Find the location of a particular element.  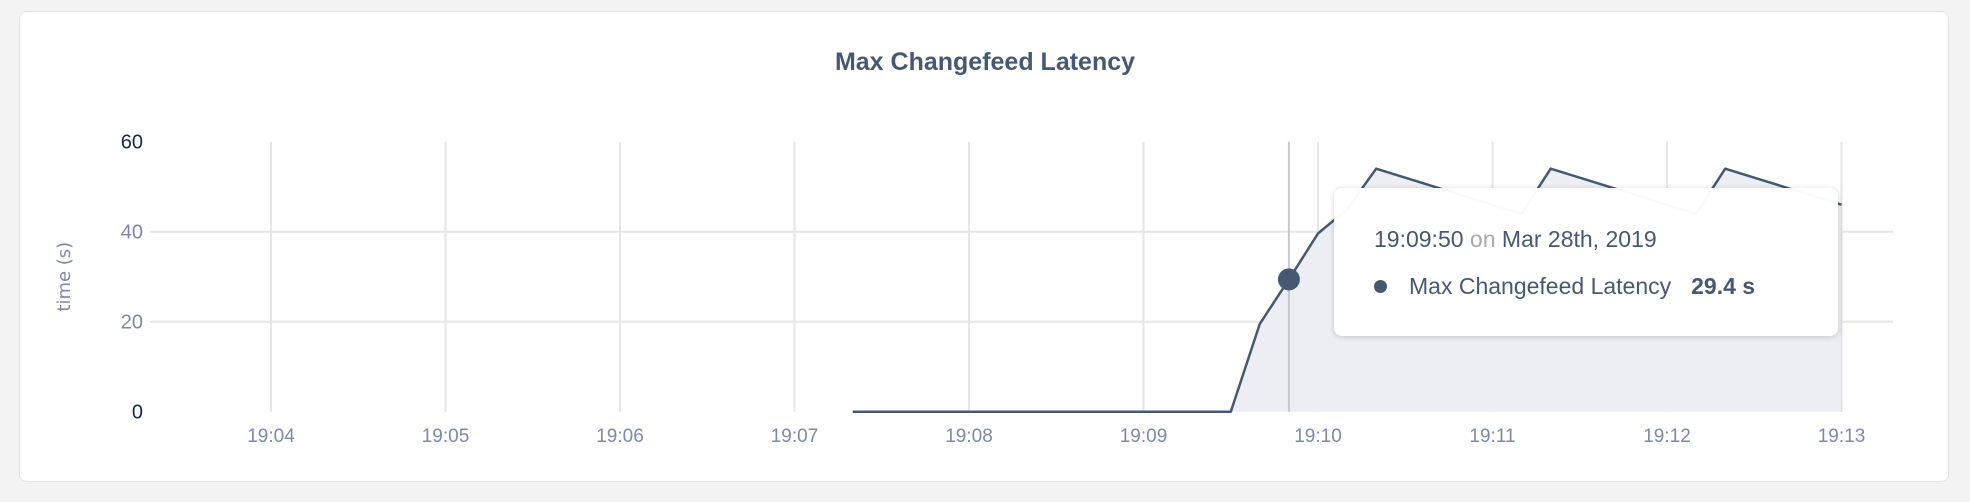

tooltip-time: 19:09:50 is located at coordinates (1419, 239).